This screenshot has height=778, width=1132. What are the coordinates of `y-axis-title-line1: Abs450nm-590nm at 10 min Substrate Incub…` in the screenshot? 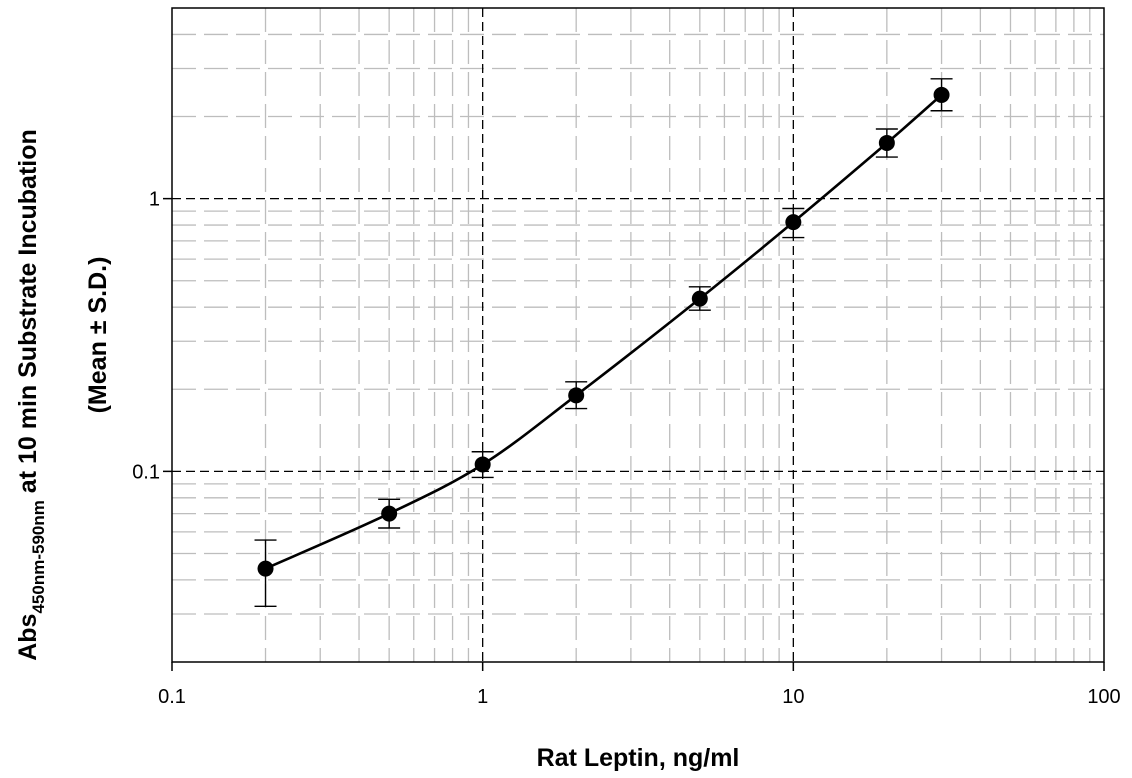 It's located at (31, 395).